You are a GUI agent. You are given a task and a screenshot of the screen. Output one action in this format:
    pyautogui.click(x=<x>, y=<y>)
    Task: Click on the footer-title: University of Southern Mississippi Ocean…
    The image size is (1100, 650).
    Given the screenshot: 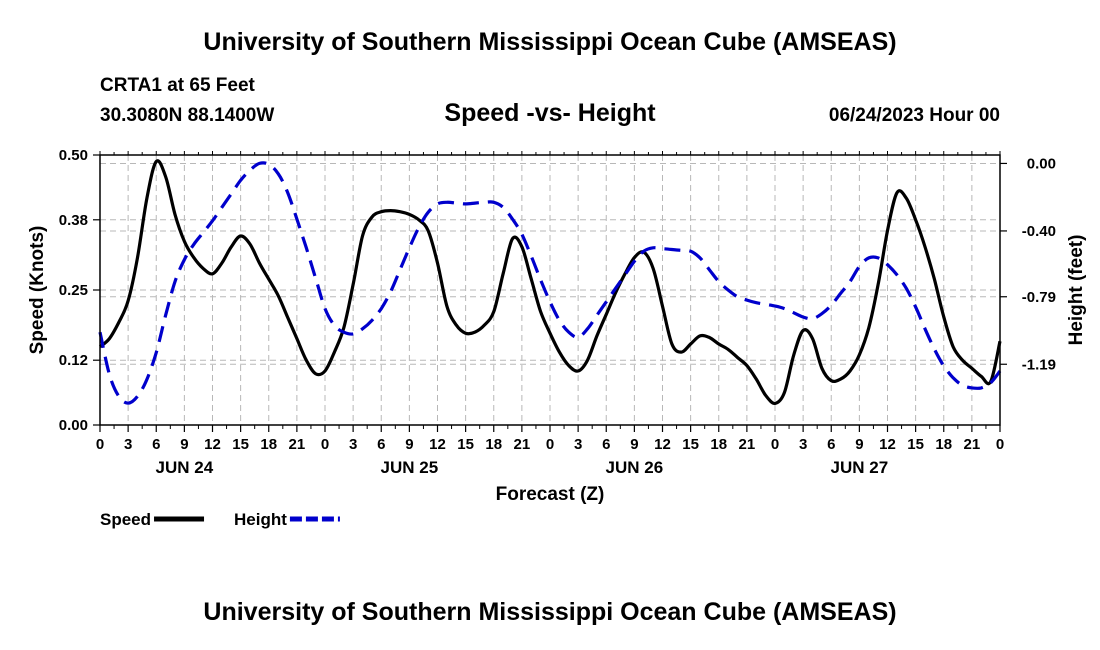 What is the action you would take?
    pyautogui.click(x=550, y=612)
    